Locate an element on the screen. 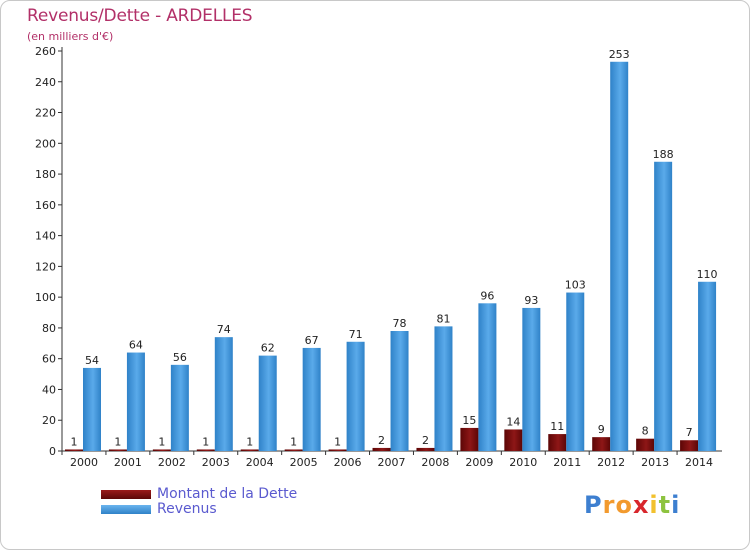 This screenshot has height=550, width=750. value-label-revenus: 93 is located at coordinates (531, 300).